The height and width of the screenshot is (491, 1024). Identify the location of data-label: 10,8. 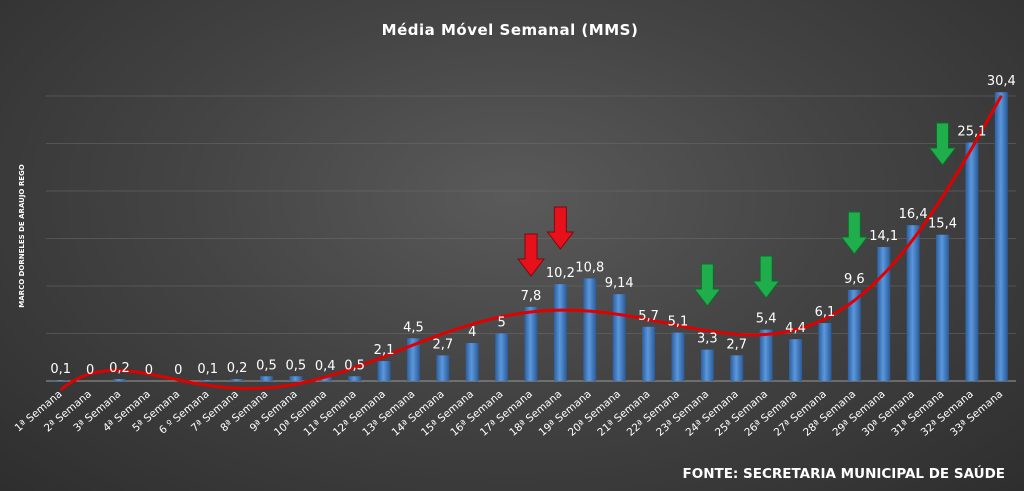
(589, 267).